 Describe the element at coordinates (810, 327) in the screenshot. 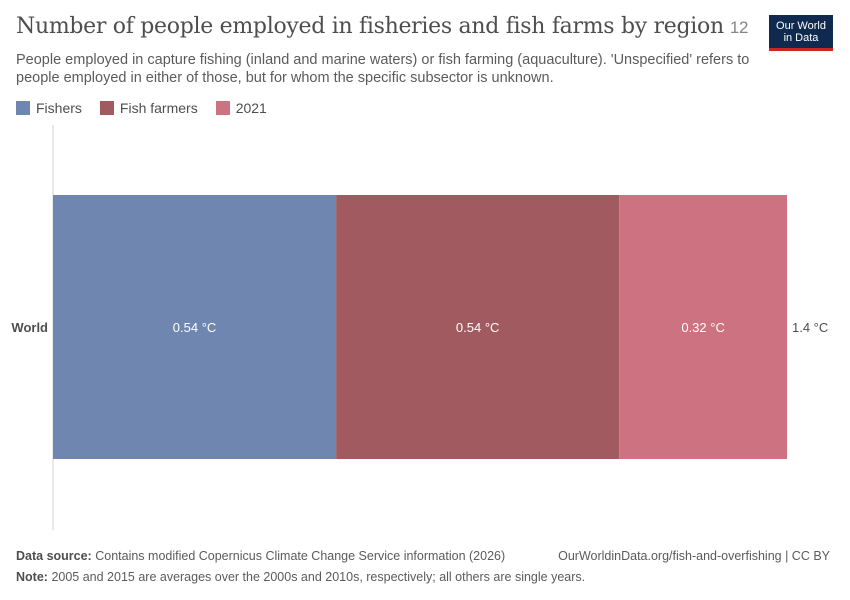

I see `total-label: 1.4 °C` at that location.